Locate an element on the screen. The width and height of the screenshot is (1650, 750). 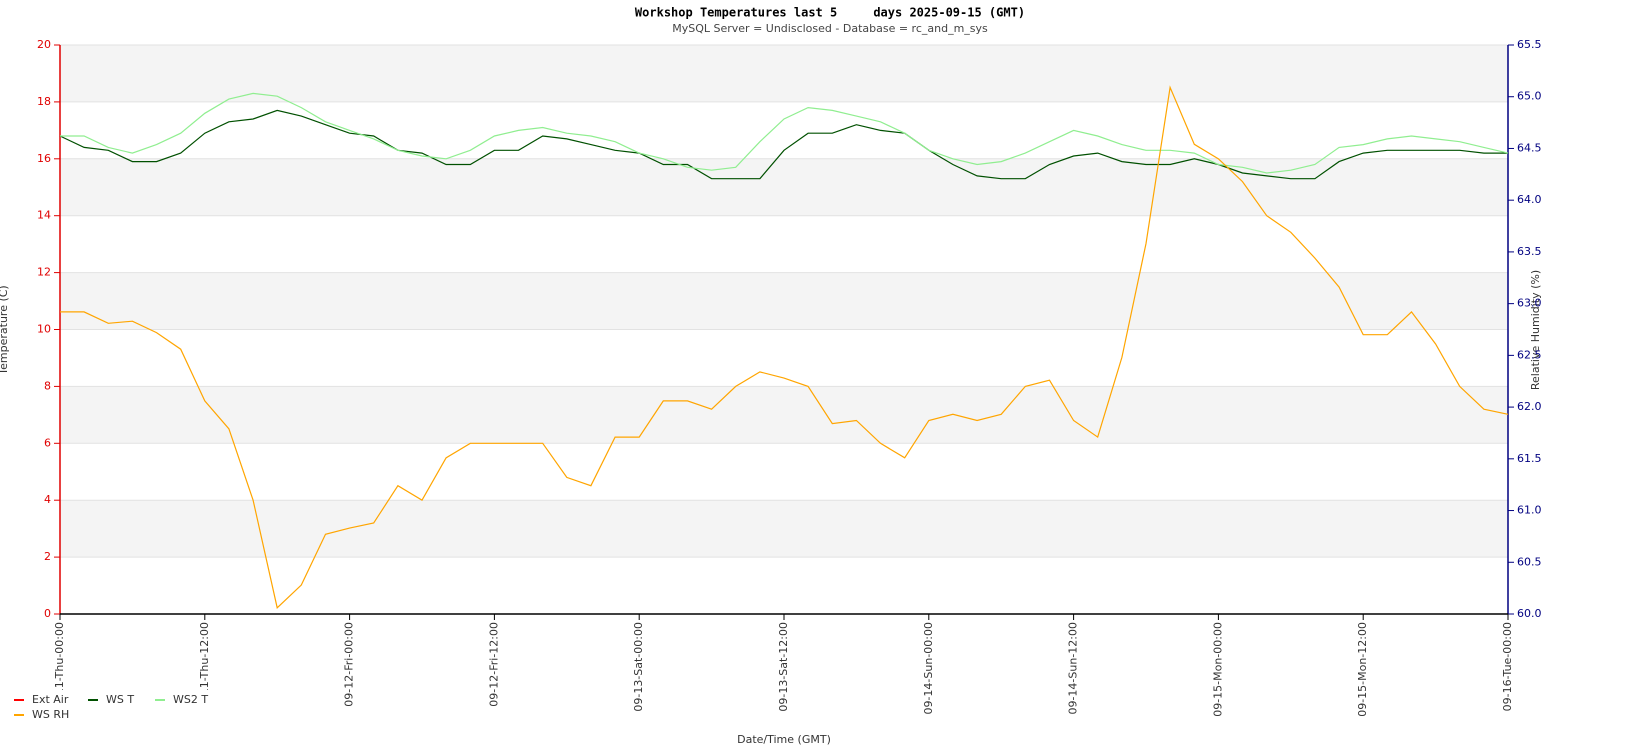
y2-tick-label: 60.5 is located at coordinates (1529, 561).